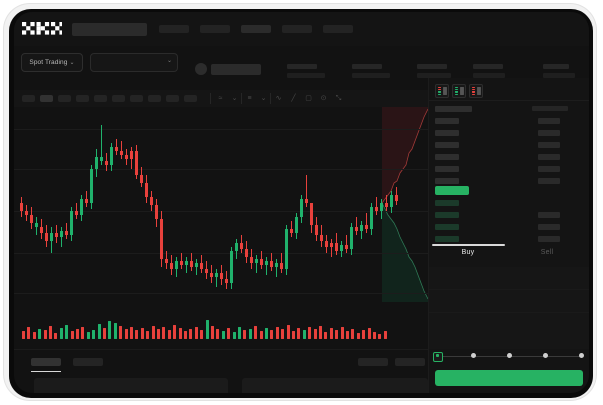 The width and height of the screenshot is (603, 405). I want to click on orderbook-layout-bids-icon, so click(459, 91).